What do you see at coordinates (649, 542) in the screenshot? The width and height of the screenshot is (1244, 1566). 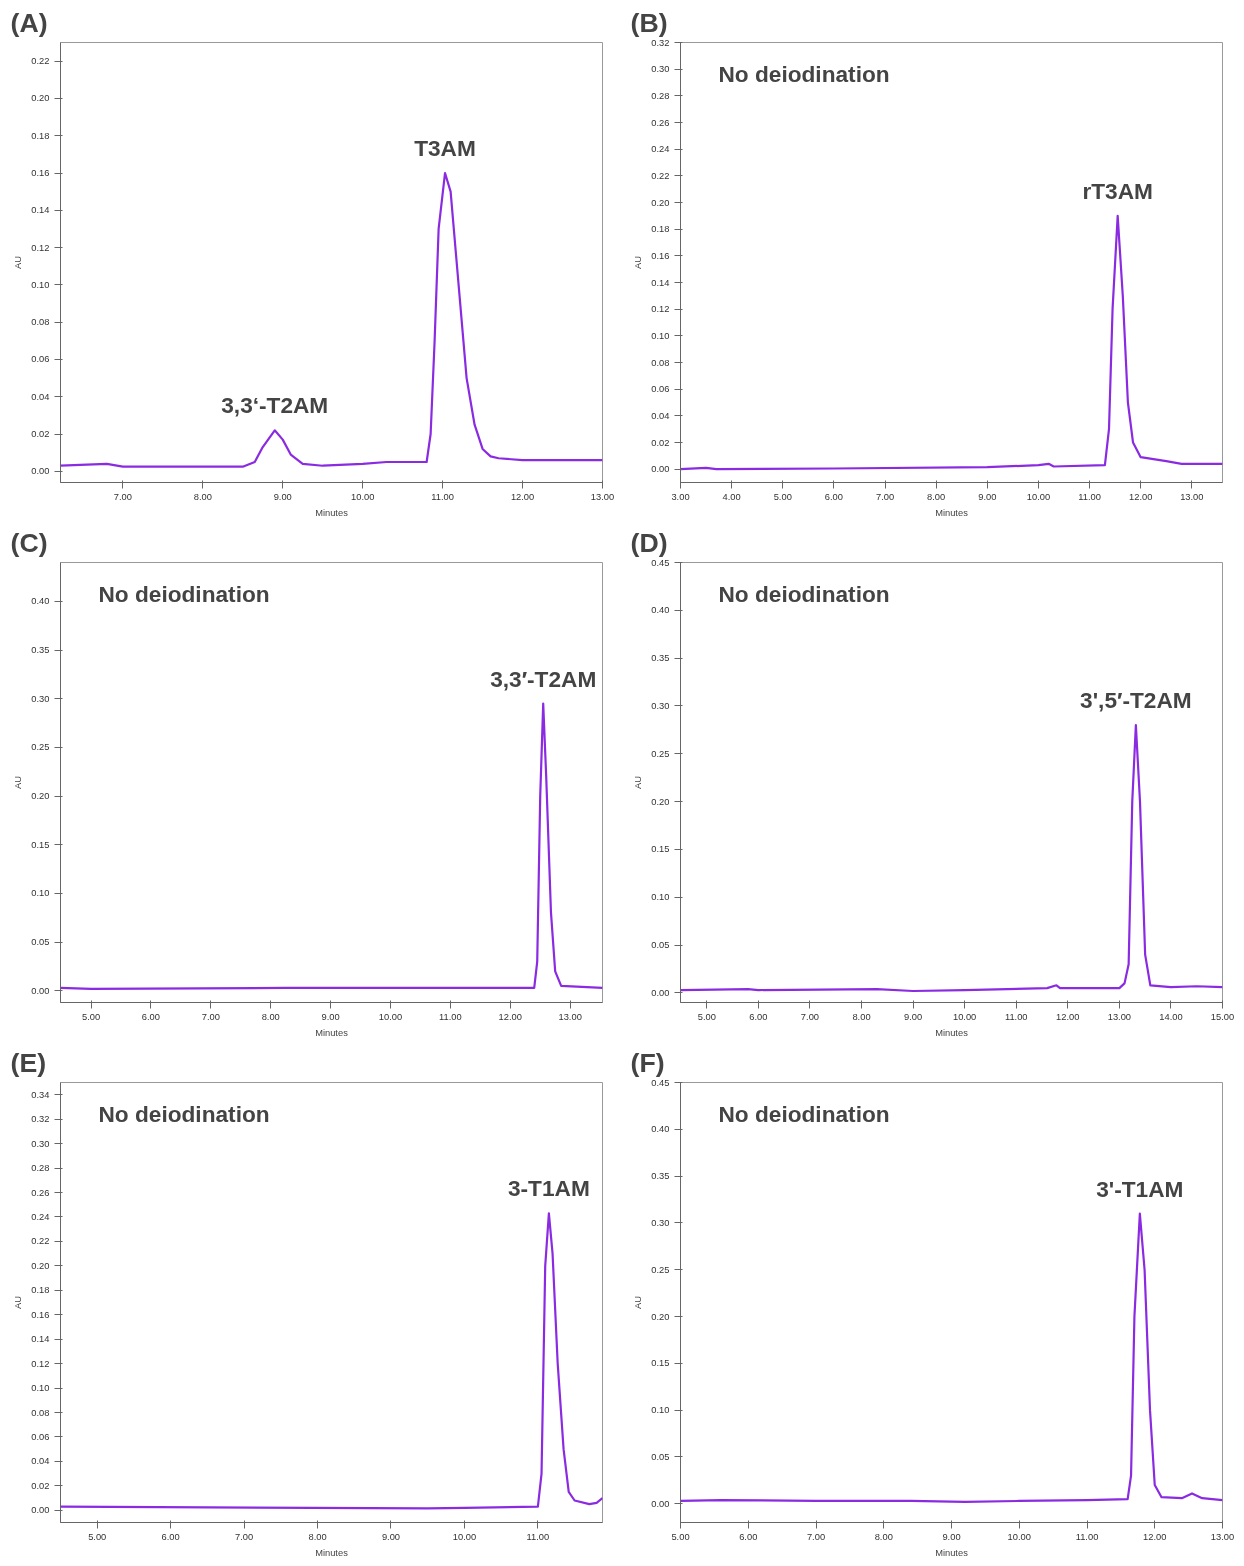 I see `chart-title: (D)` at bounding box center [649, 542].